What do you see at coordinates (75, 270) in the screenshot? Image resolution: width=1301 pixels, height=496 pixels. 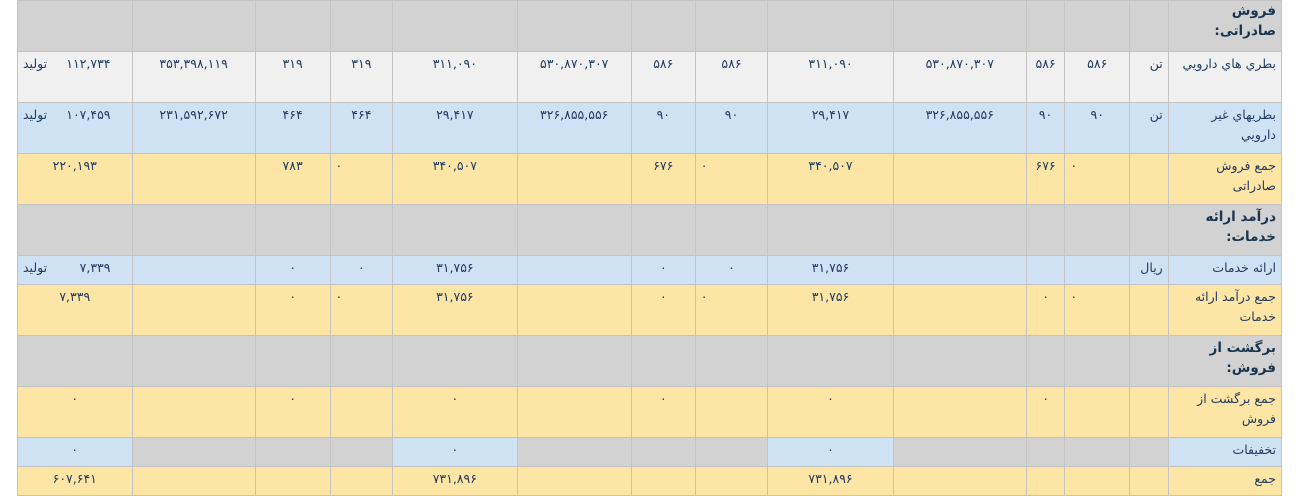 I see `cell: تولید ۷,۳۳۹` at bounding box center [75, 270].